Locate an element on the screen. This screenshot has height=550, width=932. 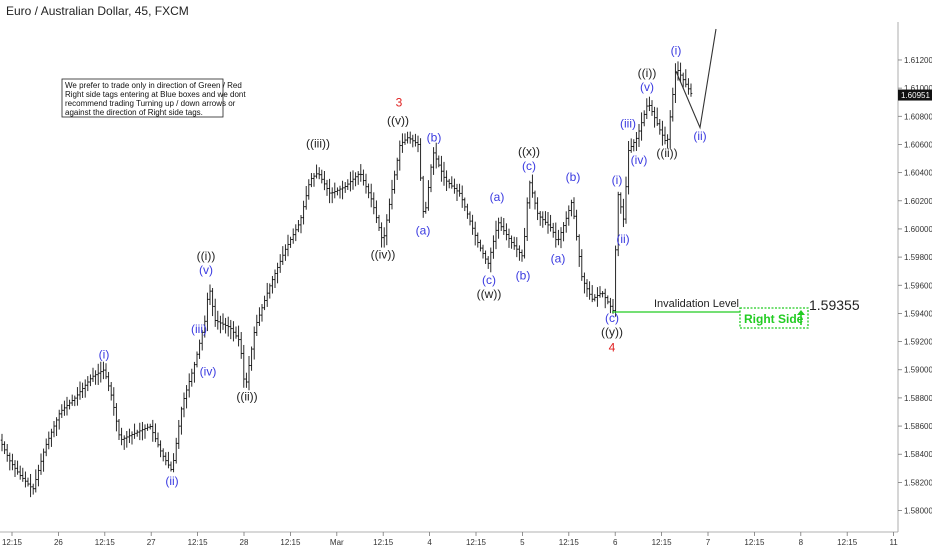
wave-label: ((i)) is located at coordinates (647, 73).